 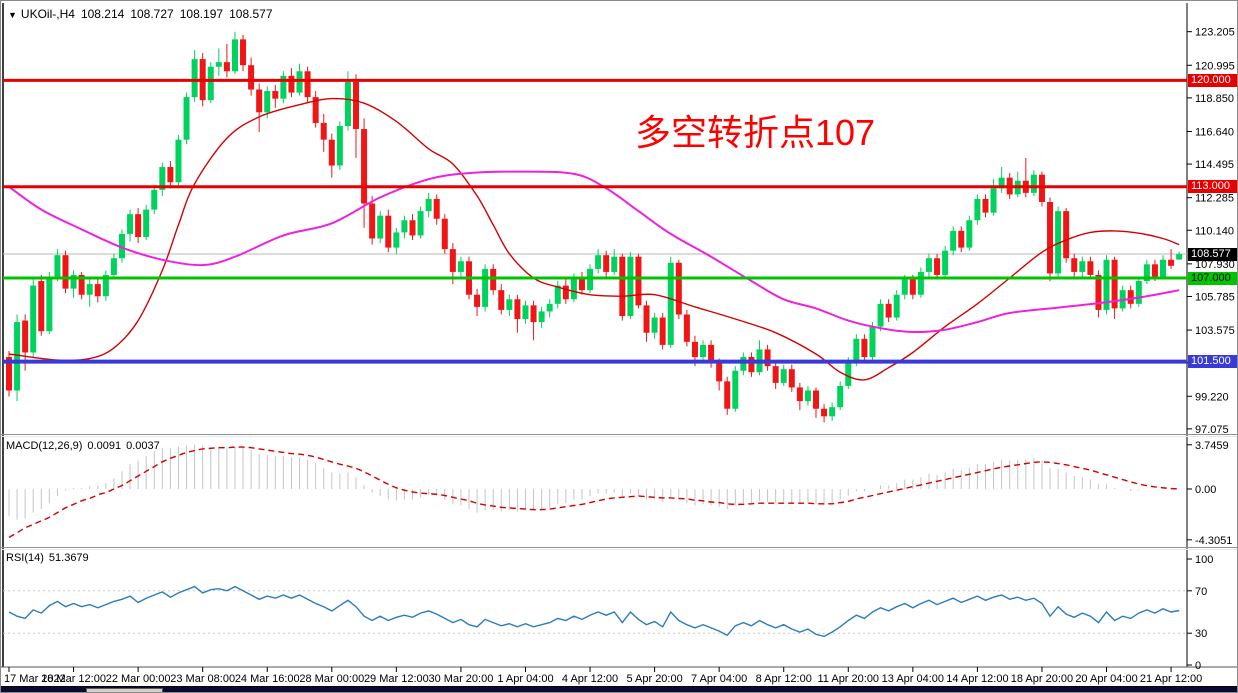 I want to click on time-label: 18 Apr 20:00, so click(x=1042, y=679).